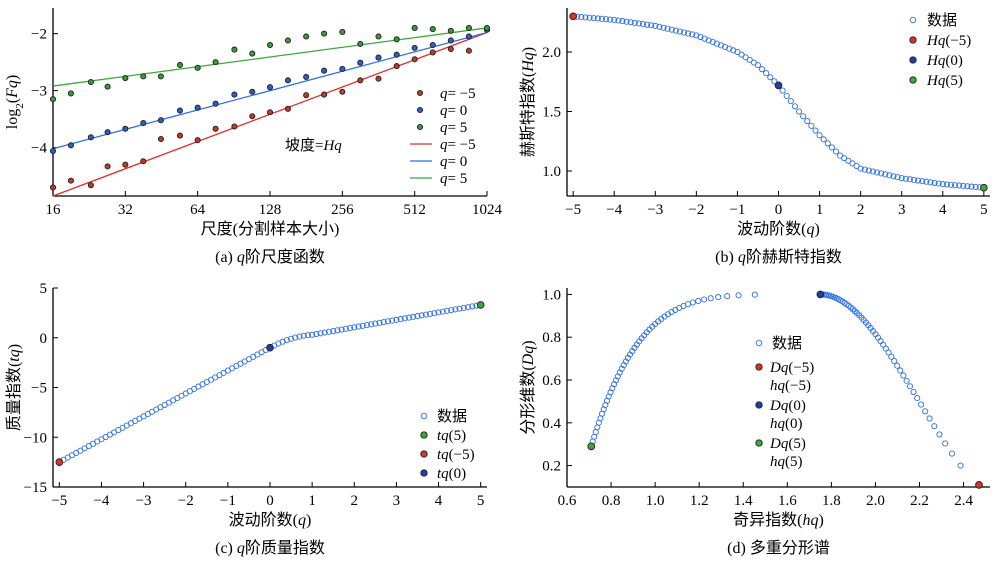 The height and width of the screenshot is (561, 1000). What do you see at coordinates (447, 445) in the screenshot?
I see `legend: 数据 tq(5) tq(−5) tq(0)` at bounding box center [447, 445].